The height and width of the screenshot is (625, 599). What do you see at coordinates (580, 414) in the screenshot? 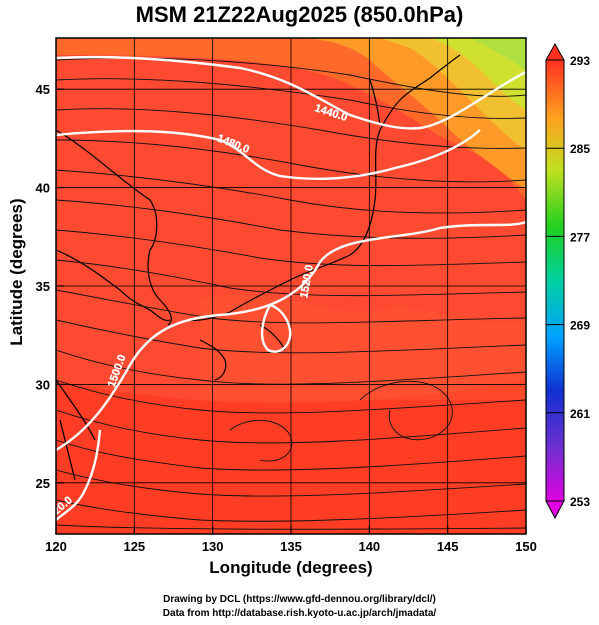
I see `colorbar-tick-label-261: 261` at bounding box center [580, 414].